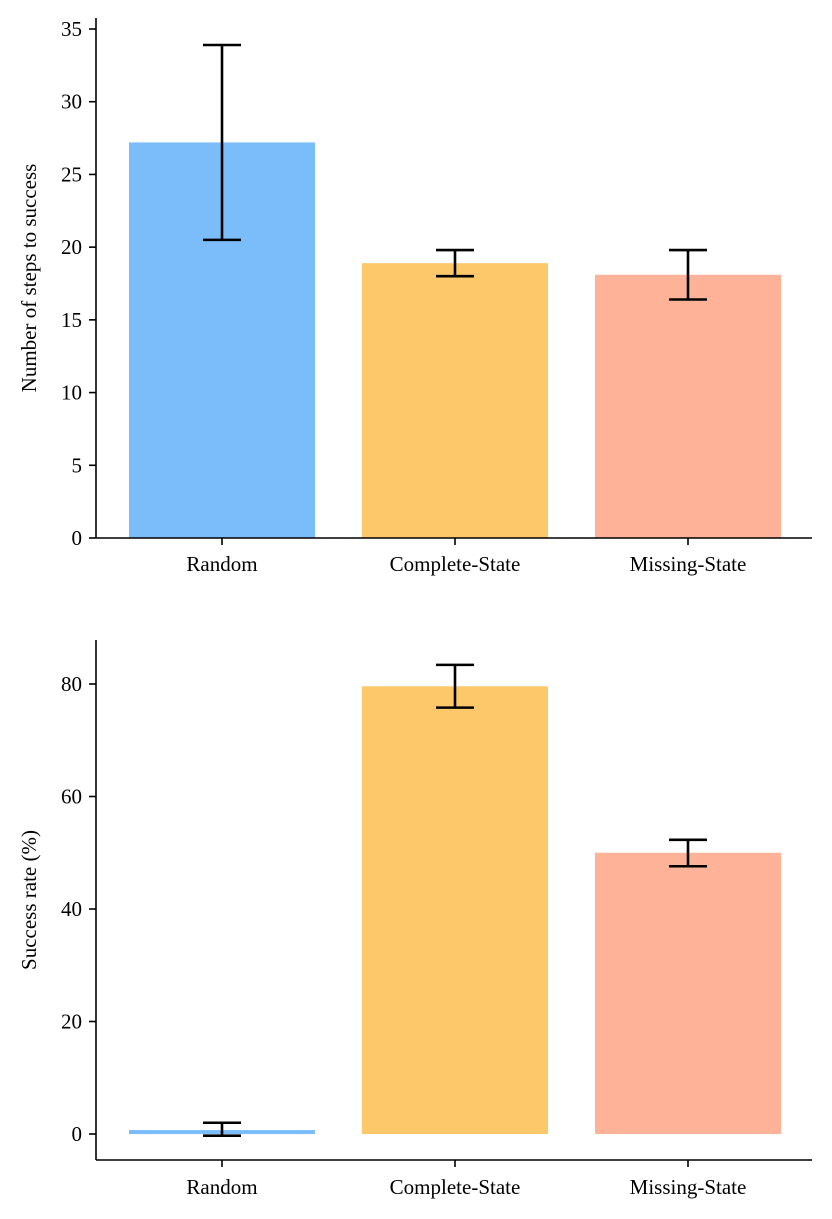 This screenshot has width=832, height=1219. Describe the element at coordinates (71, 102) in the screenshot. I see `y-tick-label: 30` at that location.